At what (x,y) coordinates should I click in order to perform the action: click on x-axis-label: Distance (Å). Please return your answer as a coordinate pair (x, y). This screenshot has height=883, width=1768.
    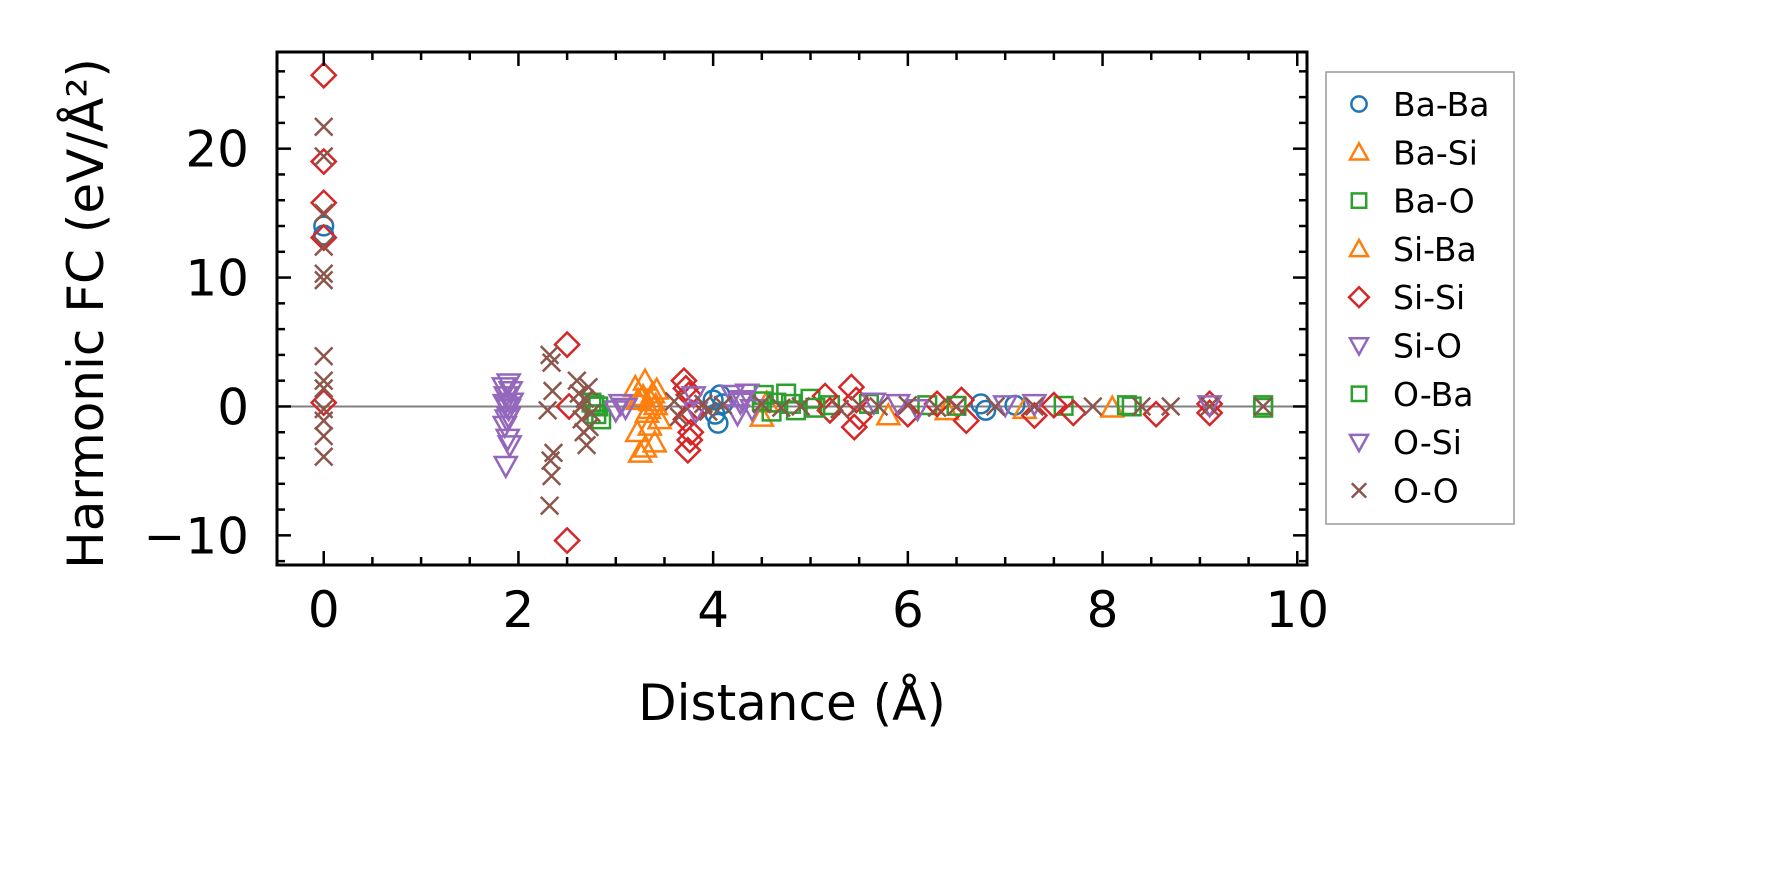
    Looking at the image, I should click on (792, 703).